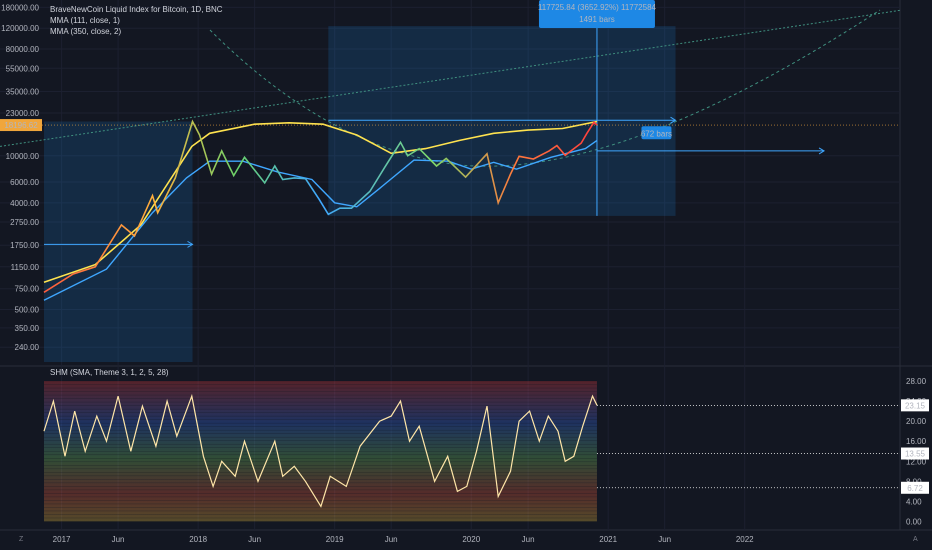 This screenshot has height=550, width=932. Describe the element at coordinates (24, 245) in the screenshot. I see `y-tick-label: 1750.00` at that location.